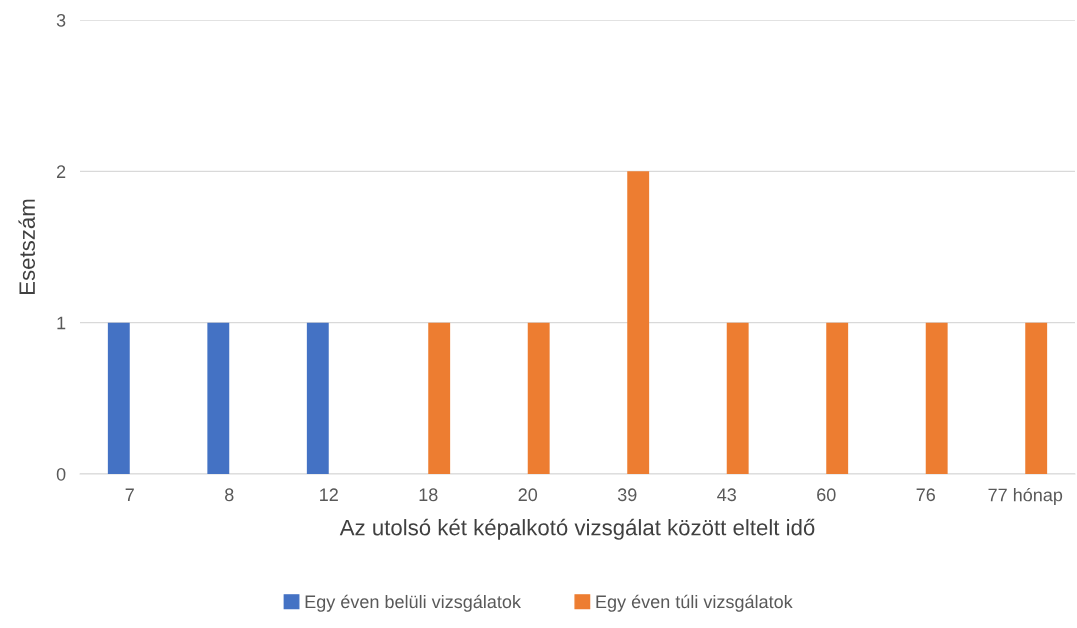 Image resolution: width=1077 pixels, height=628 pixels. What do you see at coordinates (826, 495) in the screenshot?
I see `x-tick-label: 60` at bounding box center [826, 495].